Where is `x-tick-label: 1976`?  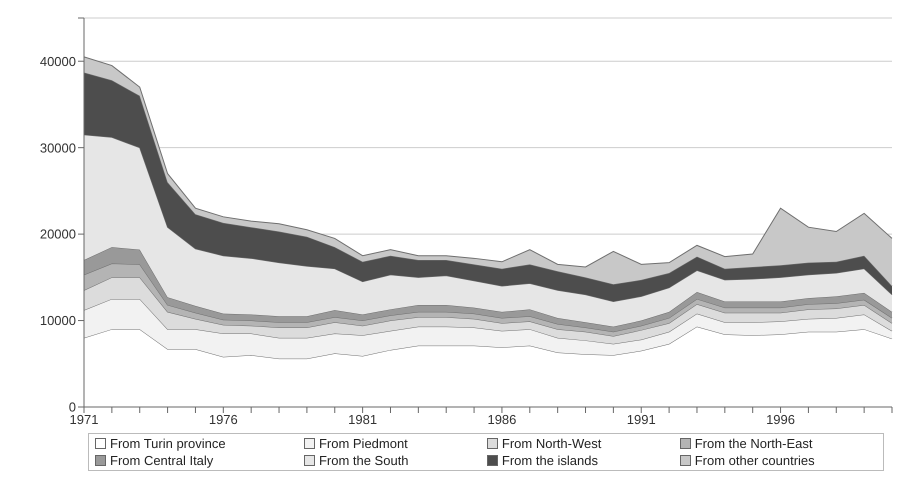
x-tick-label: 1976 is located at coordinates (223, 420).